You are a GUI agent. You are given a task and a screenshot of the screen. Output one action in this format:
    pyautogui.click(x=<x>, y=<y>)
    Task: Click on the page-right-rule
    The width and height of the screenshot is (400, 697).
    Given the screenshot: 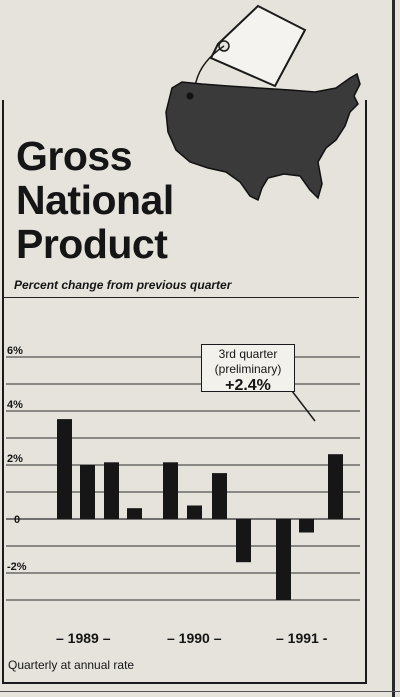 What is the action you would take?
    pyautogui.click(x=393, y=348)
    